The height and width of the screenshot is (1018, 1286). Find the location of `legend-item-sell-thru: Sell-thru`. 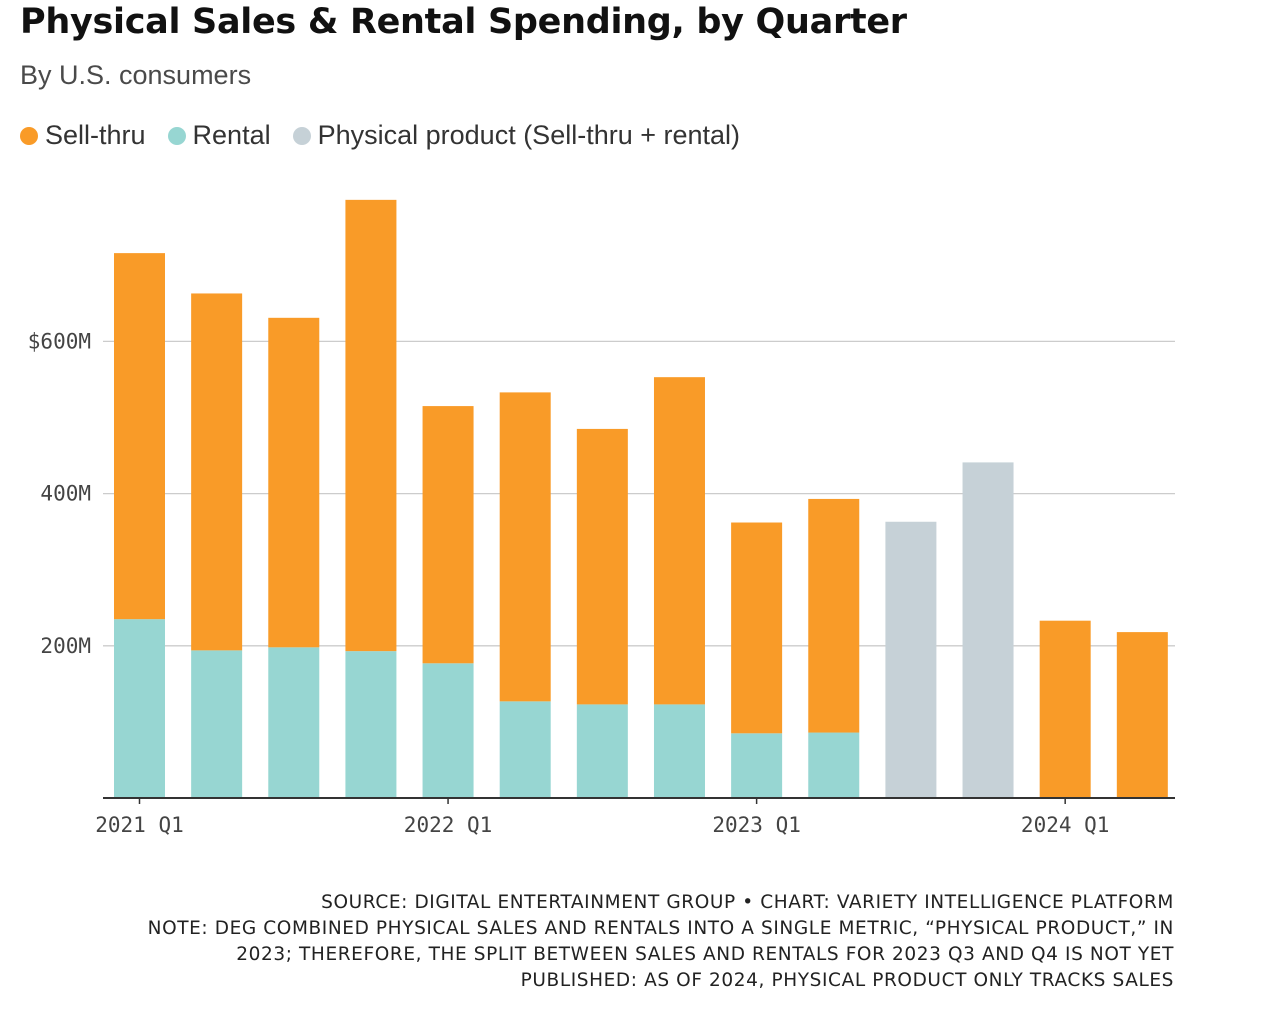

legend-item-sell-thru: Sell-thru is located at coordinates (83, 135).